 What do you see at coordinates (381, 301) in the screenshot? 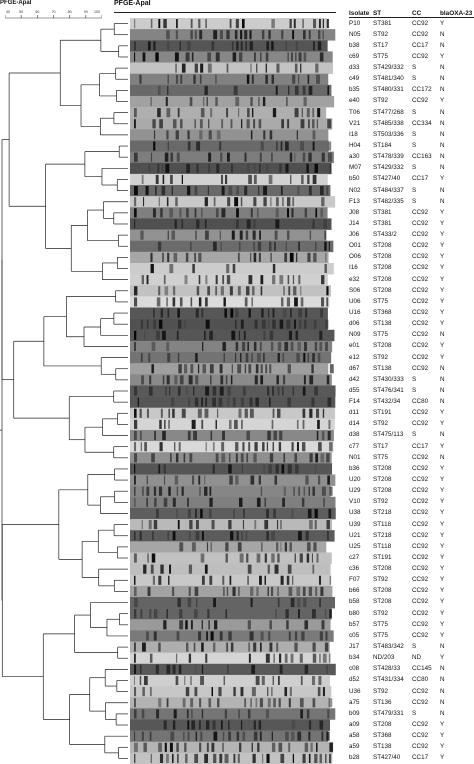
I see `st-cell: ST75` at bounding box center [381, 301].